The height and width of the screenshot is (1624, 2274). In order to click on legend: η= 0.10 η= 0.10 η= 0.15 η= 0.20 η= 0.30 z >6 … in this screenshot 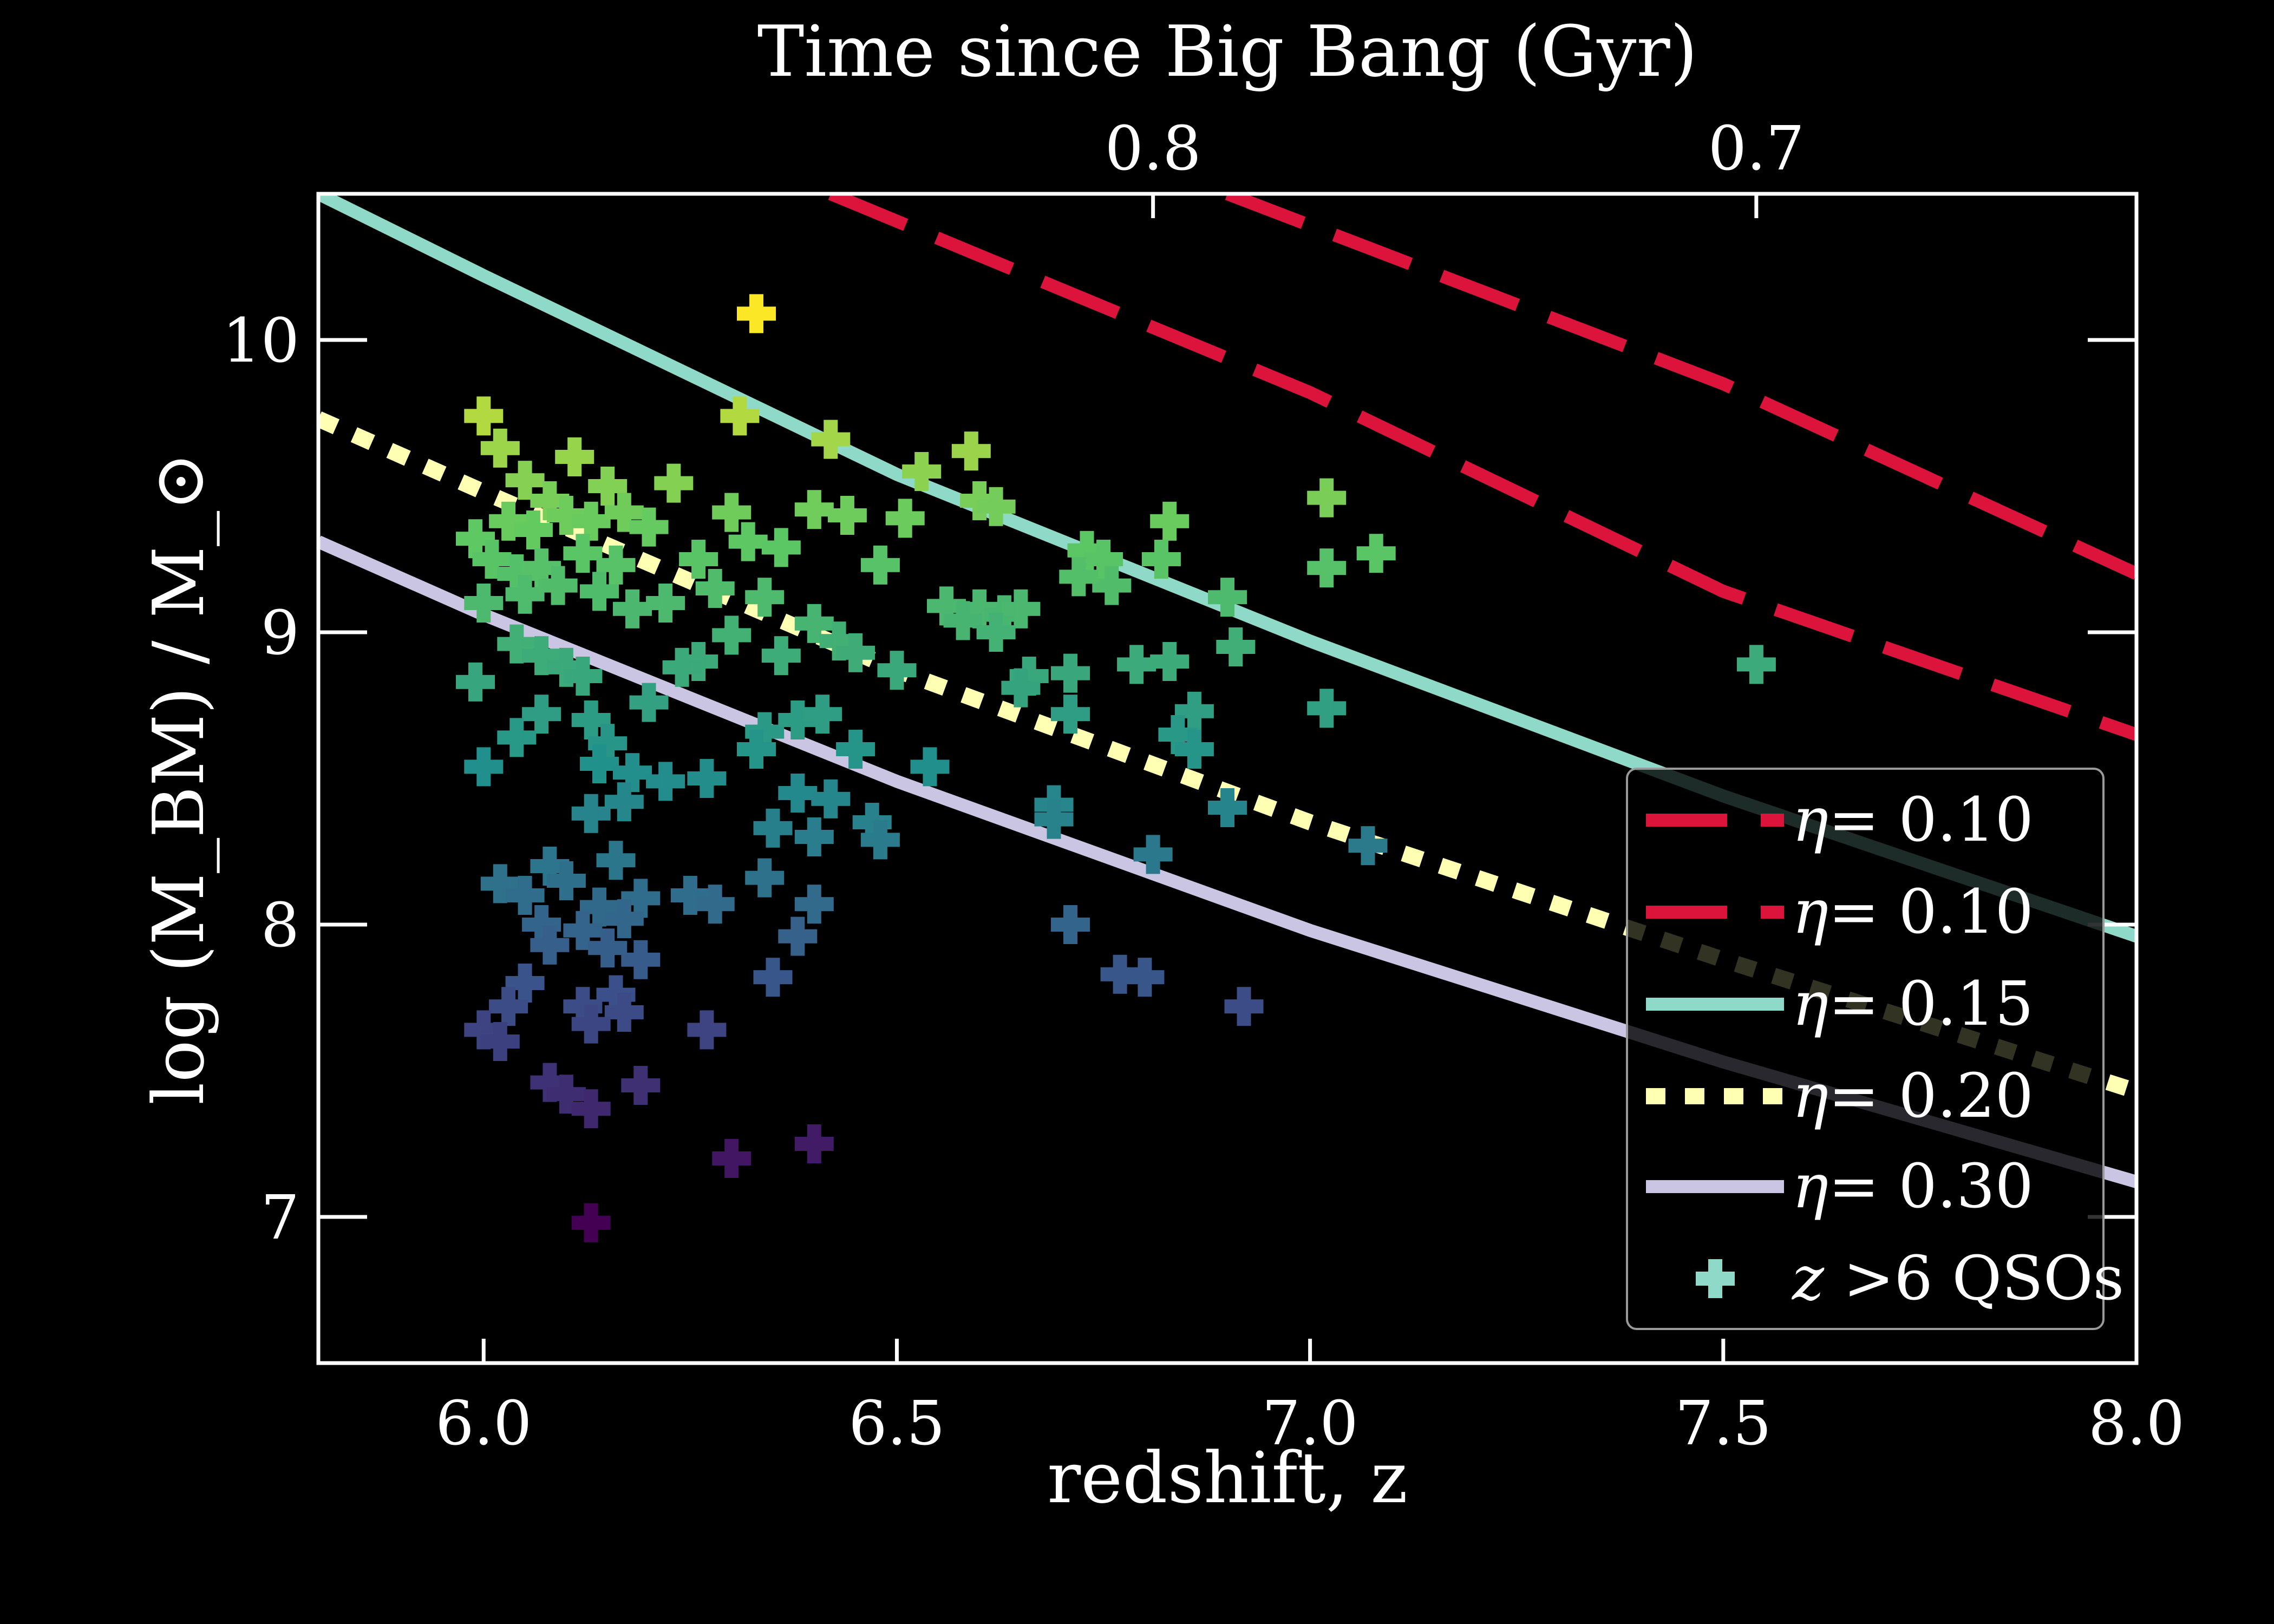, I will do `click(1875, 1049)`.